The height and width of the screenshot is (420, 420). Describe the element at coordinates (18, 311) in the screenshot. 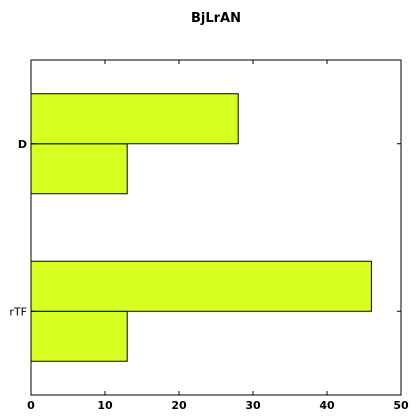

I see `y-tick-label-rtf: rTF` at that location.